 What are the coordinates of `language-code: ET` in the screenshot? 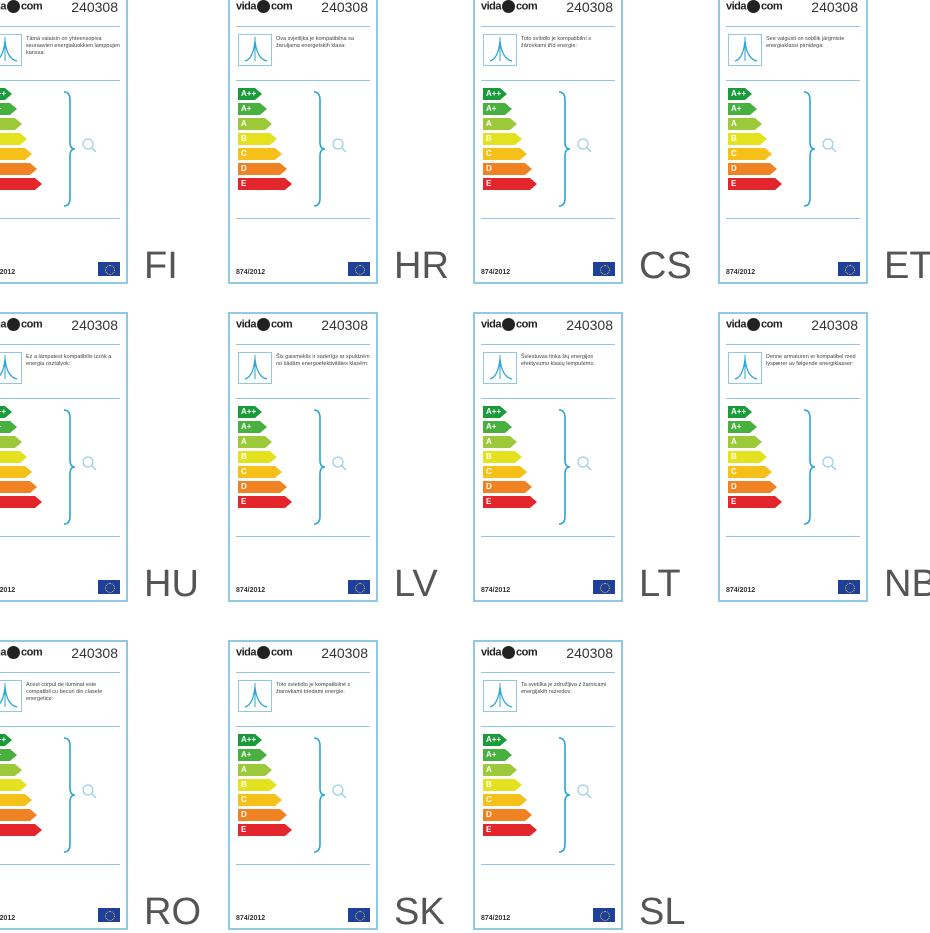 It's located at (907, 266).